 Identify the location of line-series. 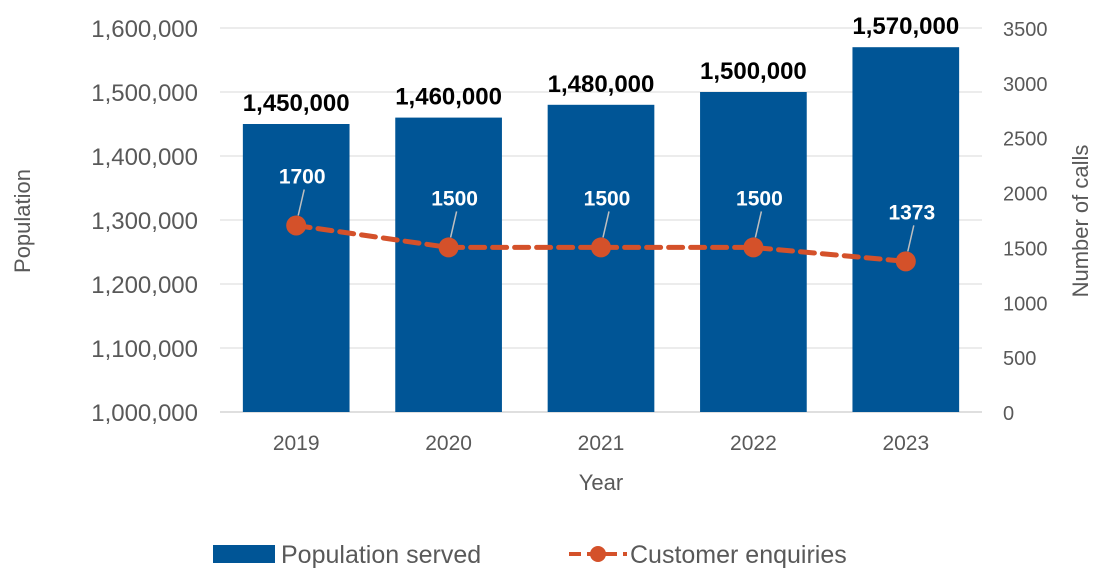
(601, 230).